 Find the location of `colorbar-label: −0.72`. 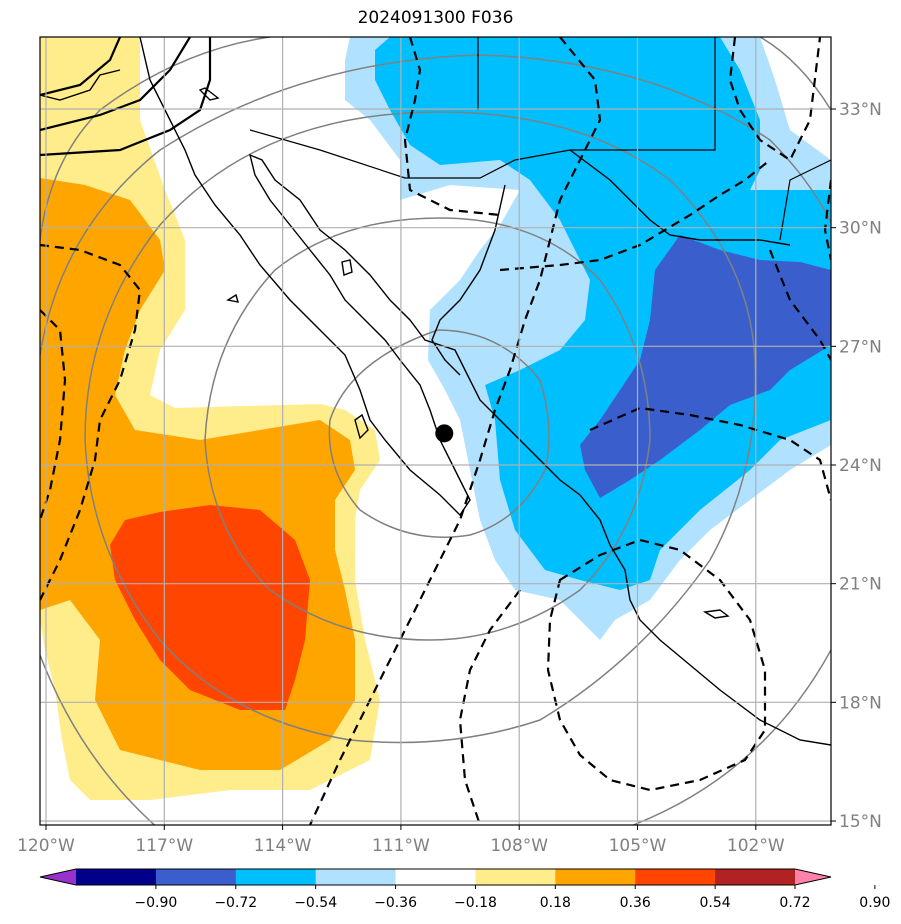

colorbar-label: −0.72 is located at coordinates (235, 903).